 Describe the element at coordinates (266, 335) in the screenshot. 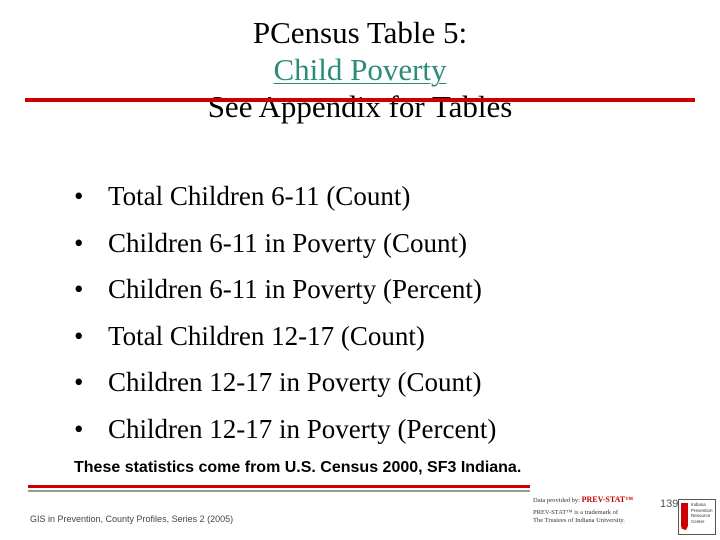

I see `bullet-text: Total Children 12-17 (Count)` at that location.